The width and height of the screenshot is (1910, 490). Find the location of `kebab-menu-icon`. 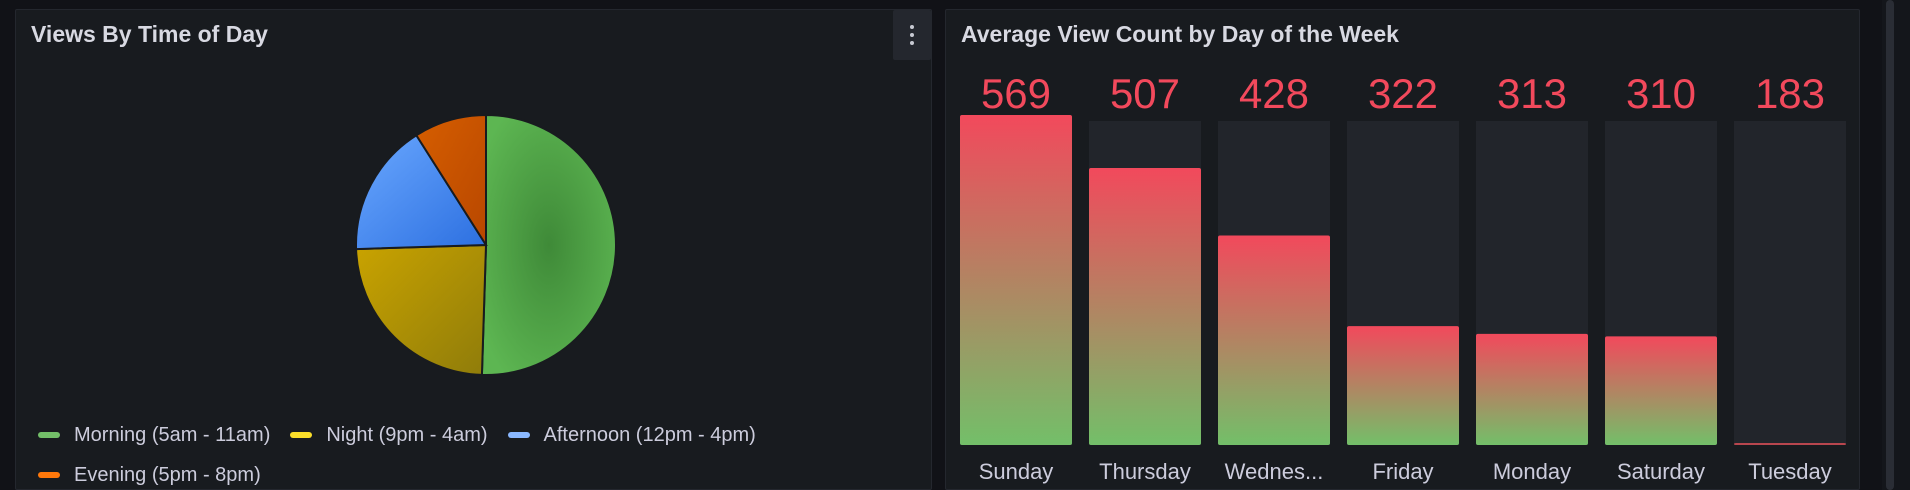

kebab-menu-icon is located at coordinates (912, 35).